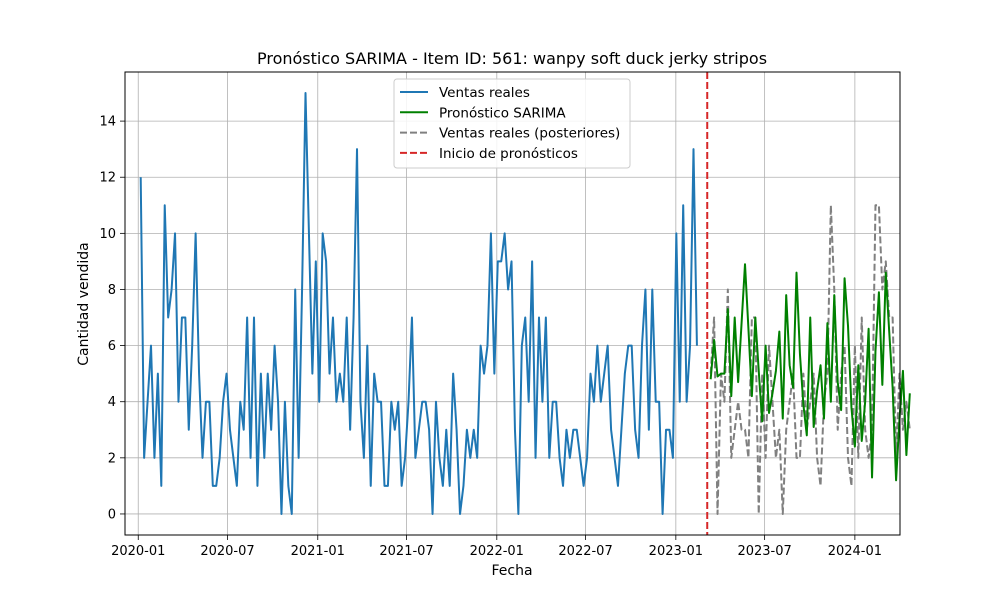 The image size is (1000, 604). I want to click on series-line-pronostico-sarima, so click(810, 372).